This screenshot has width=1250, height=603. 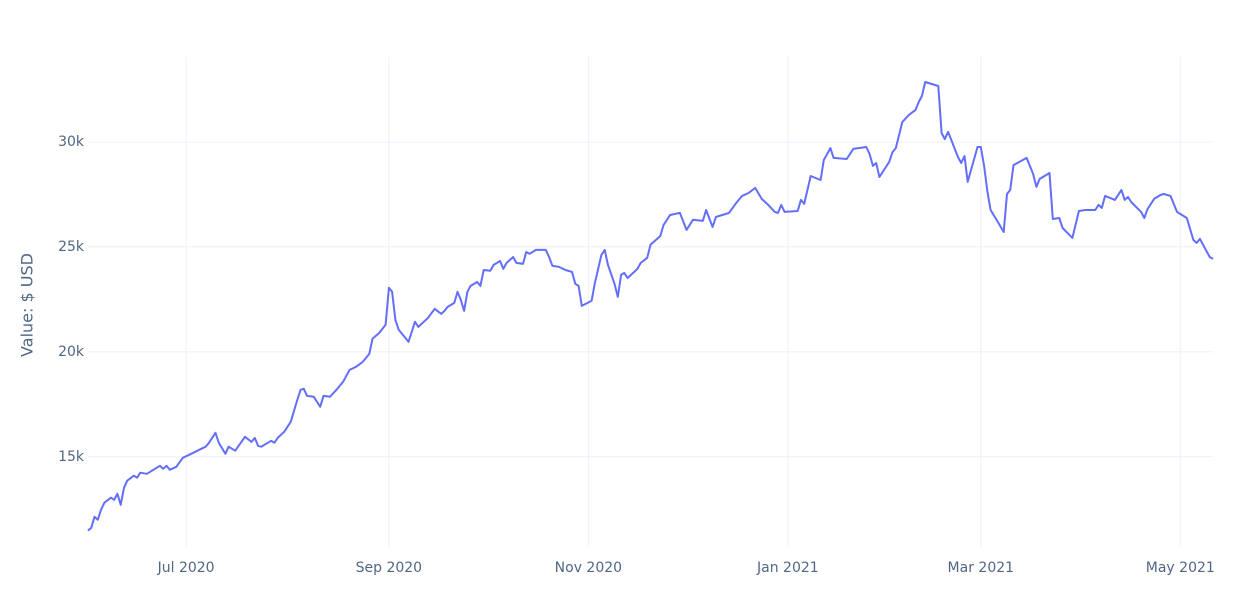 I want to click on y-tick-label: 15k, so click(x=71, y=457).